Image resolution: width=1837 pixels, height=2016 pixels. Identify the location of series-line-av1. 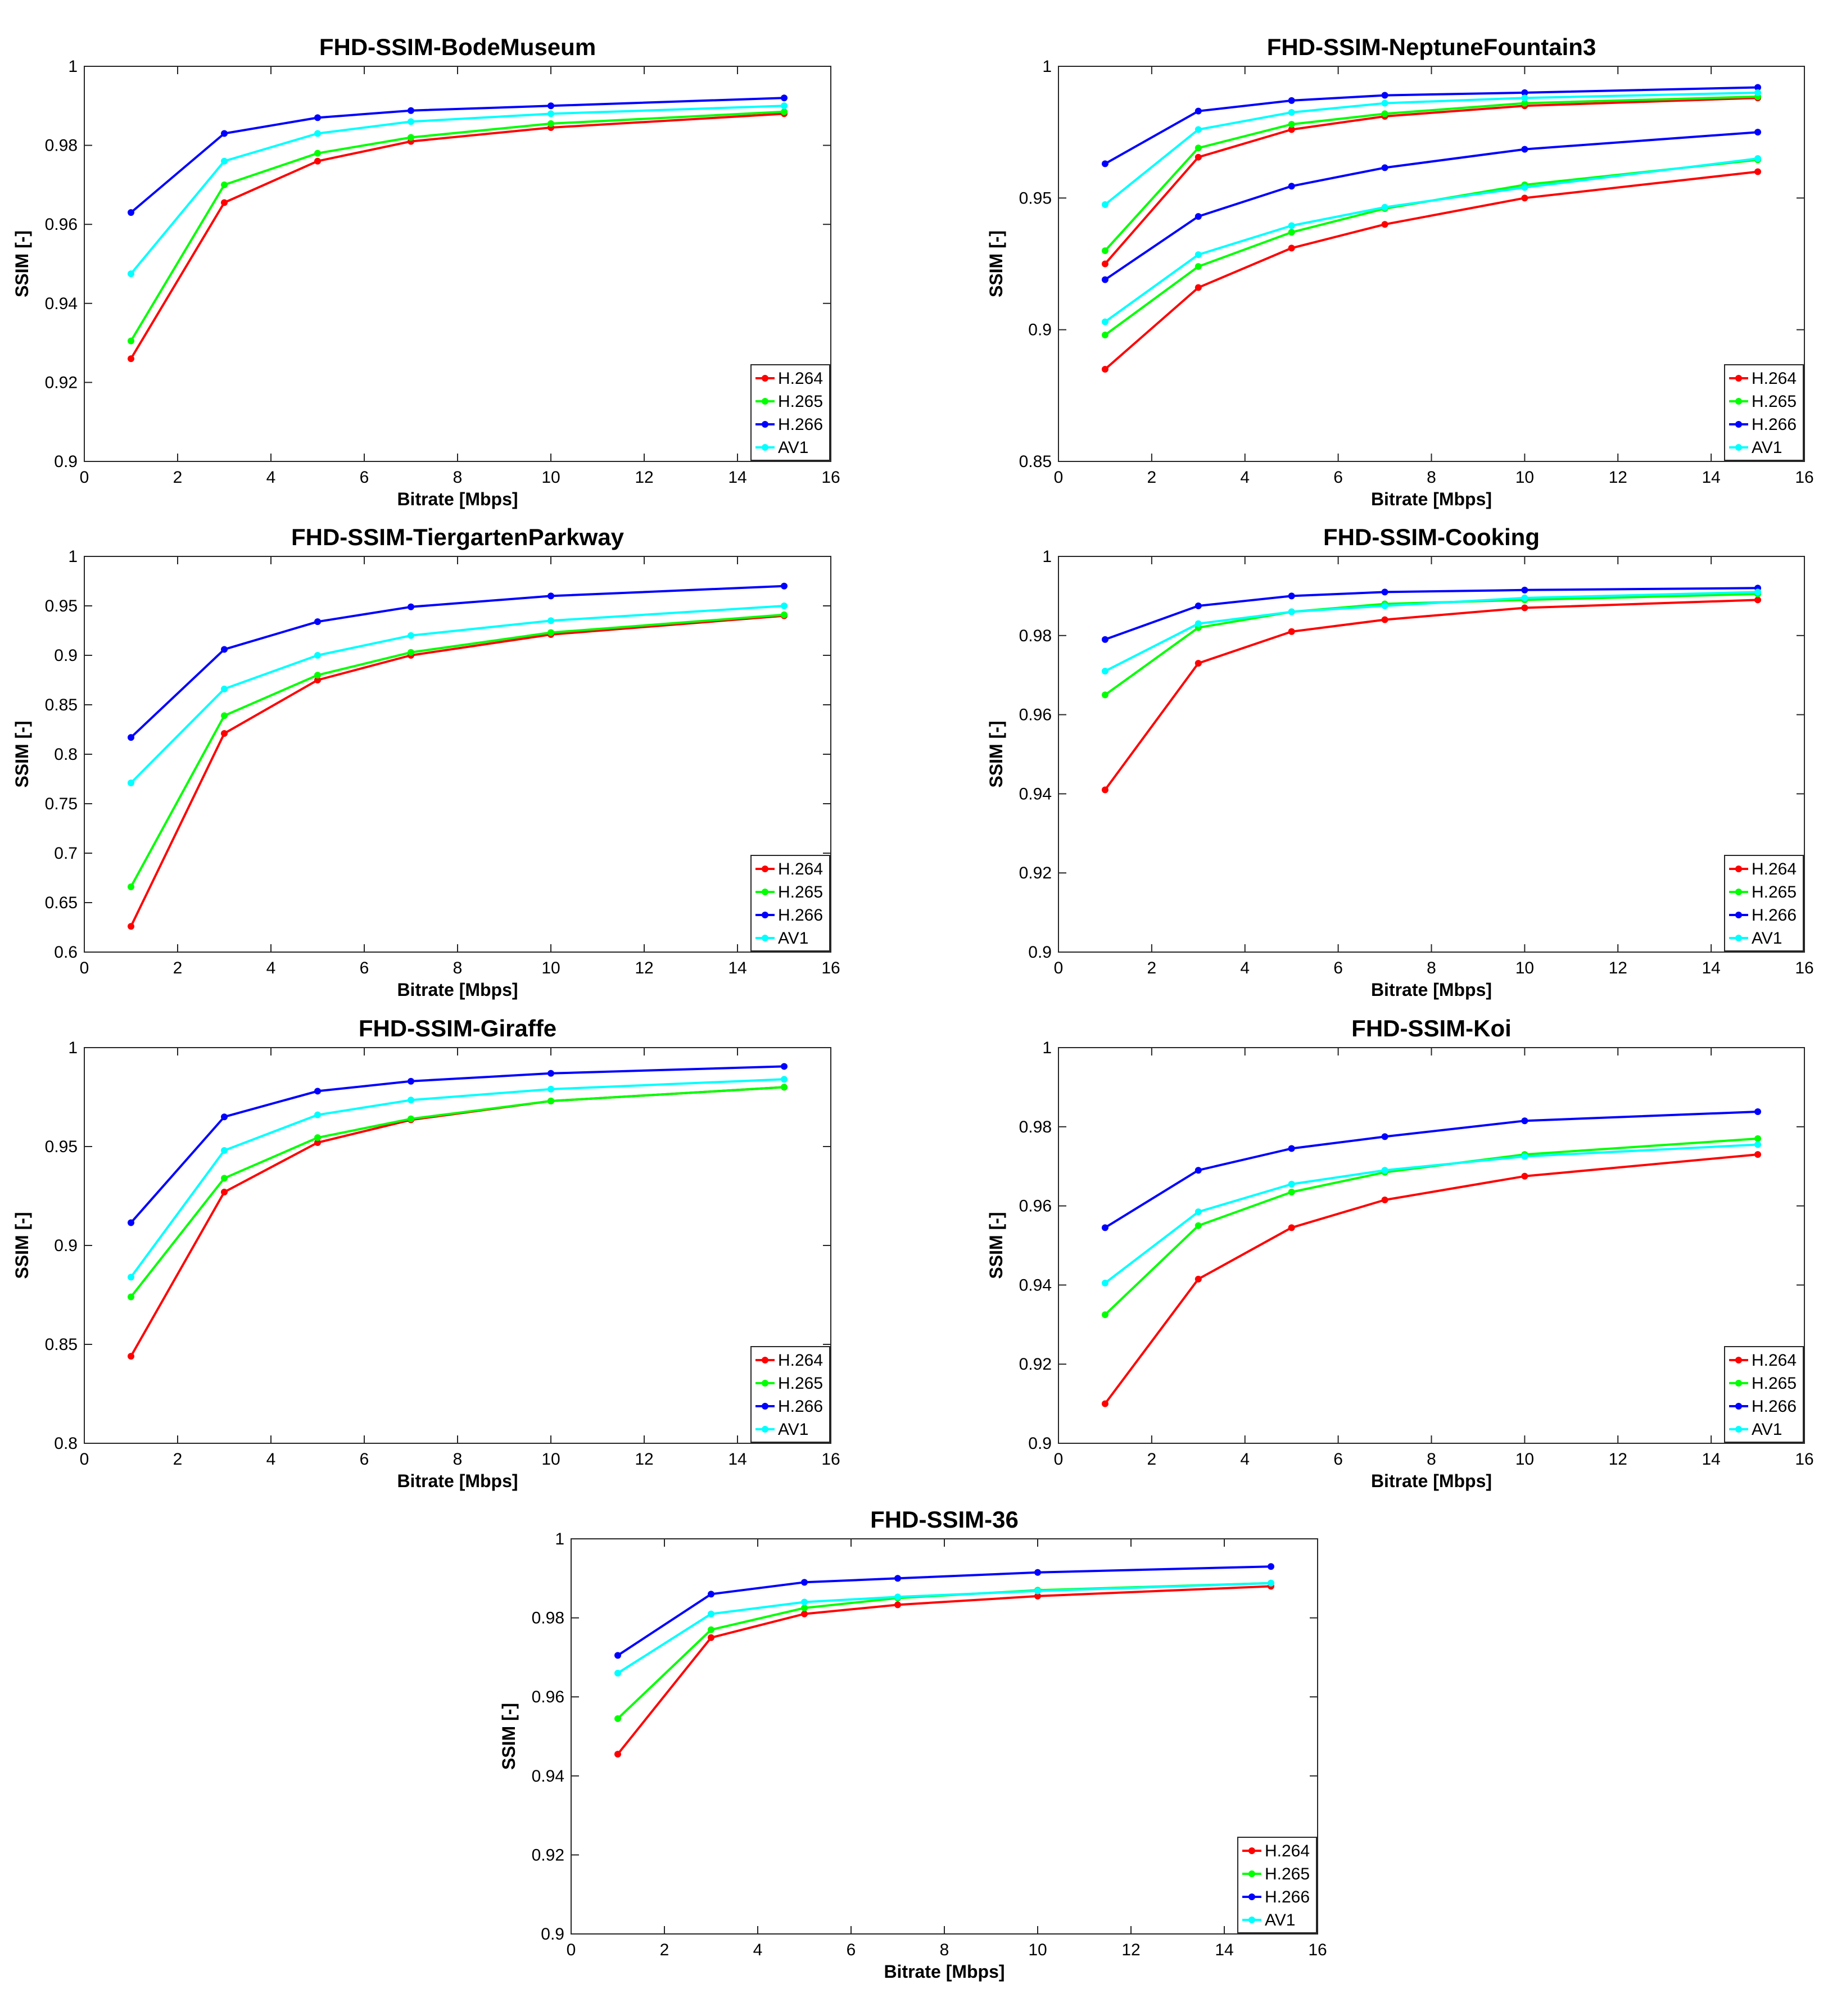
(1431, 631).